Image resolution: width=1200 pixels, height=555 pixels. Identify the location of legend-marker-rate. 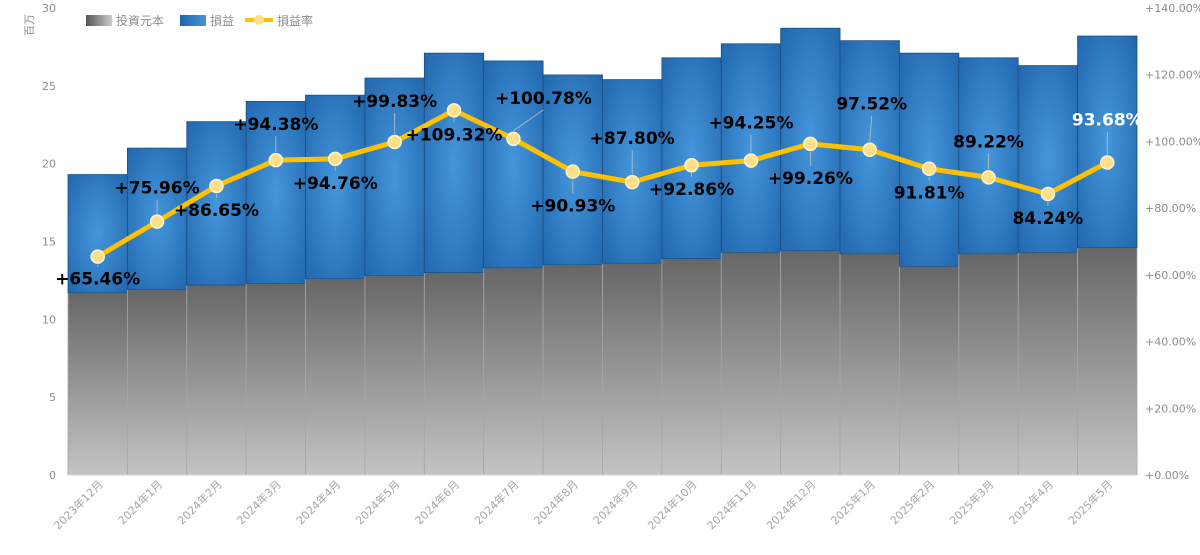
(259, 20).